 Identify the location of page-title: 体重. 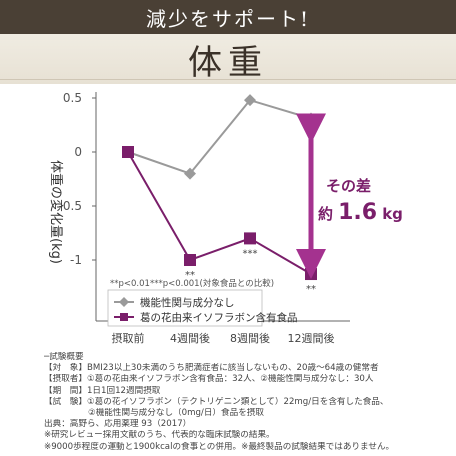
(228, 62).